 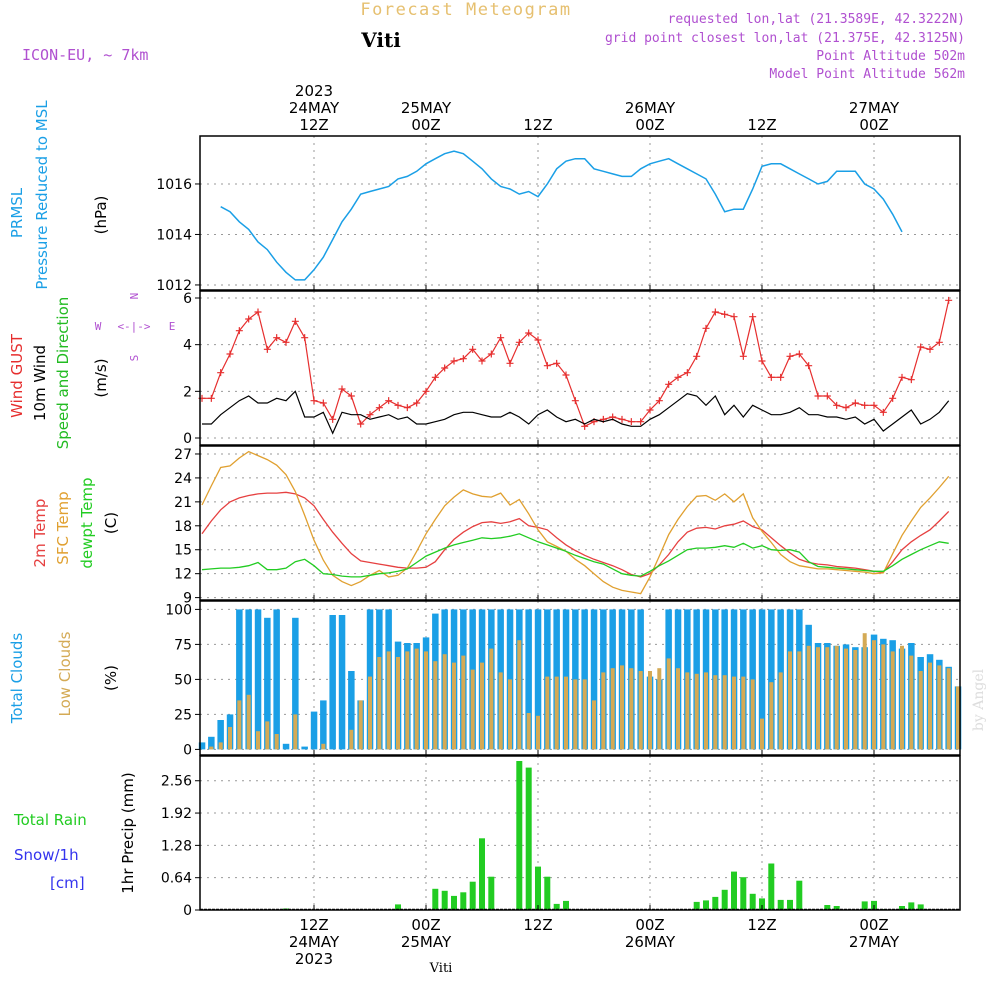 What do you see at coordinates (87, 522) in the screenshot?
I see `dewpt-label: dewpt Temp` at bounding box center [87, 522].